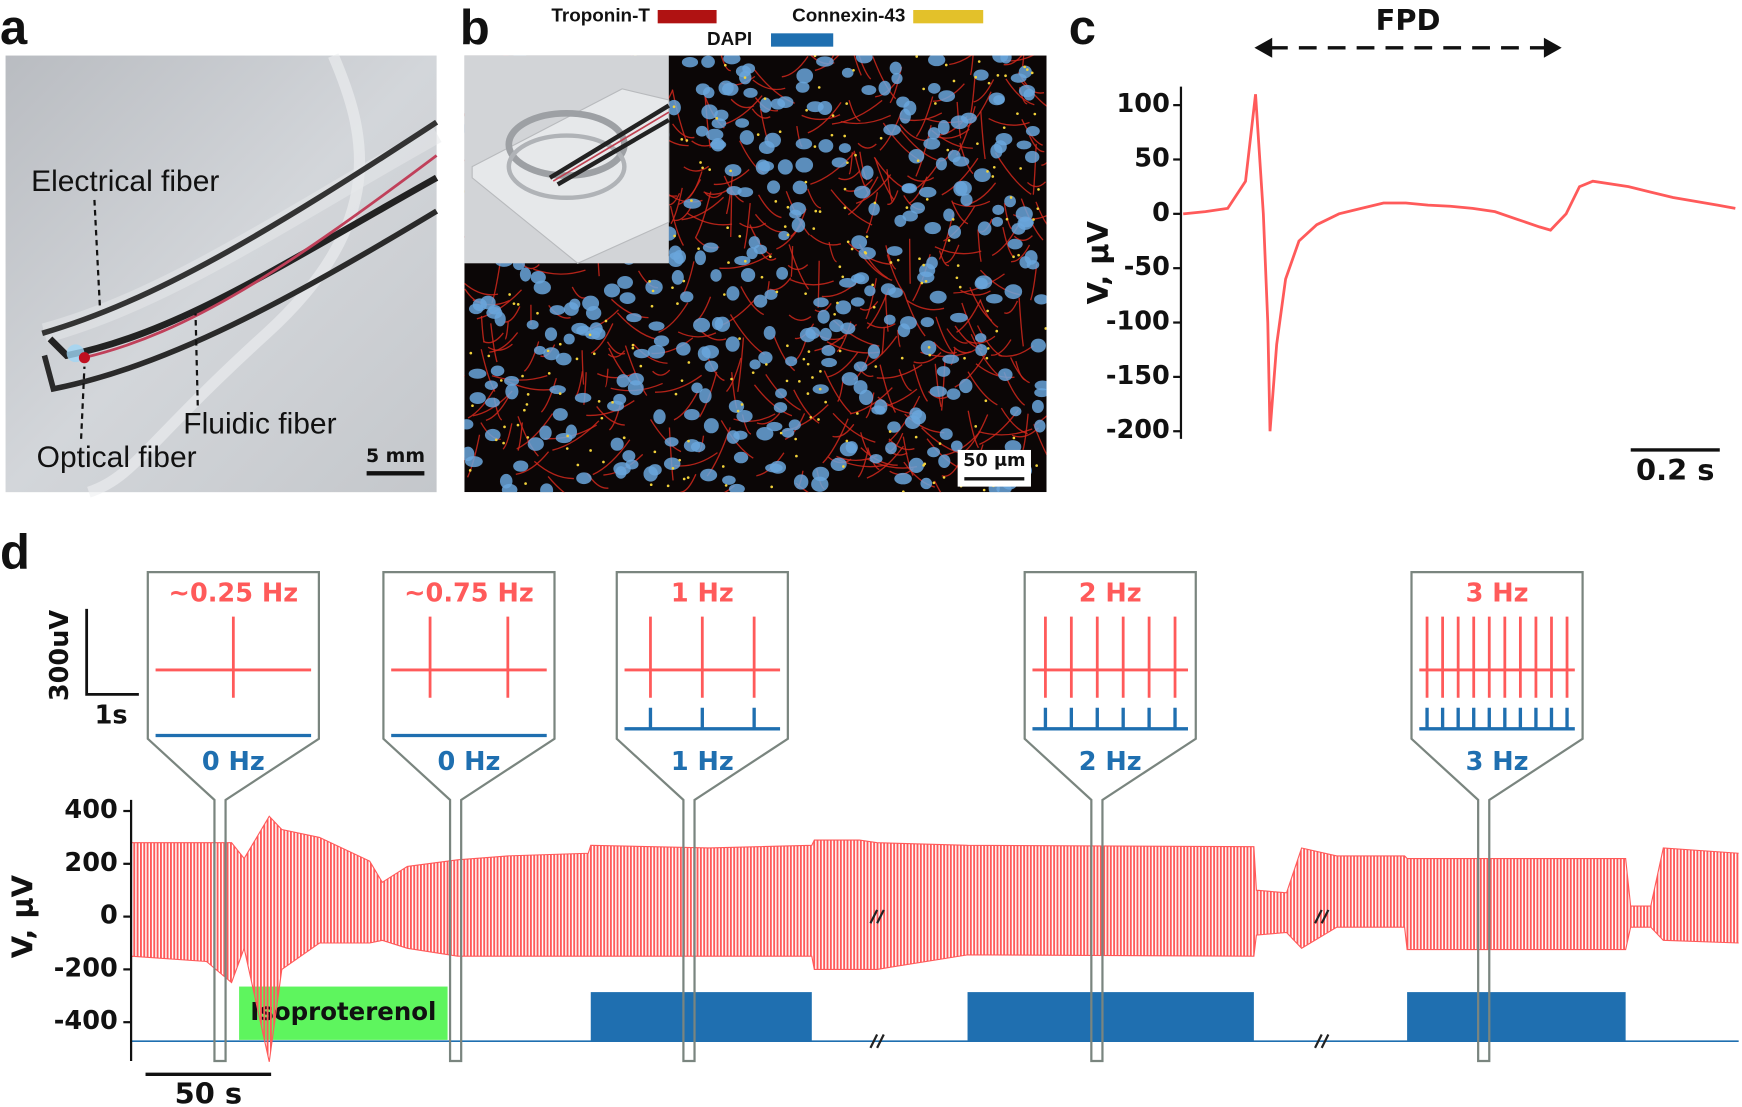  What do you see at coordinates (1675, 470) in the screenshot?
I see `scale-bar-label: 0.2 s` at bounding box center [1675, 470].